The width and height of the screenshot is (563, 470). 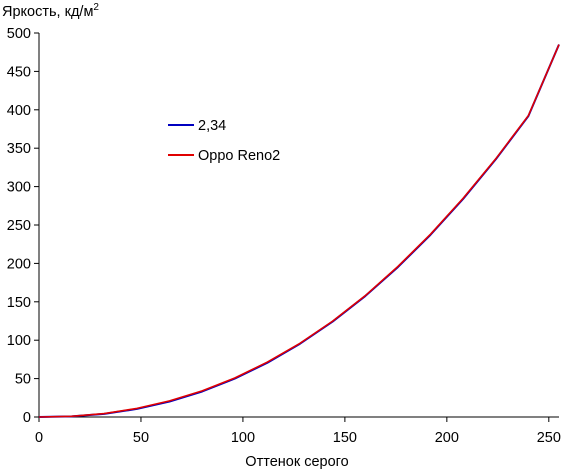 I want to click on y-ticks: 0 50 100 150 200 250 300 350 400 450 500, so click(x=23, y=226).